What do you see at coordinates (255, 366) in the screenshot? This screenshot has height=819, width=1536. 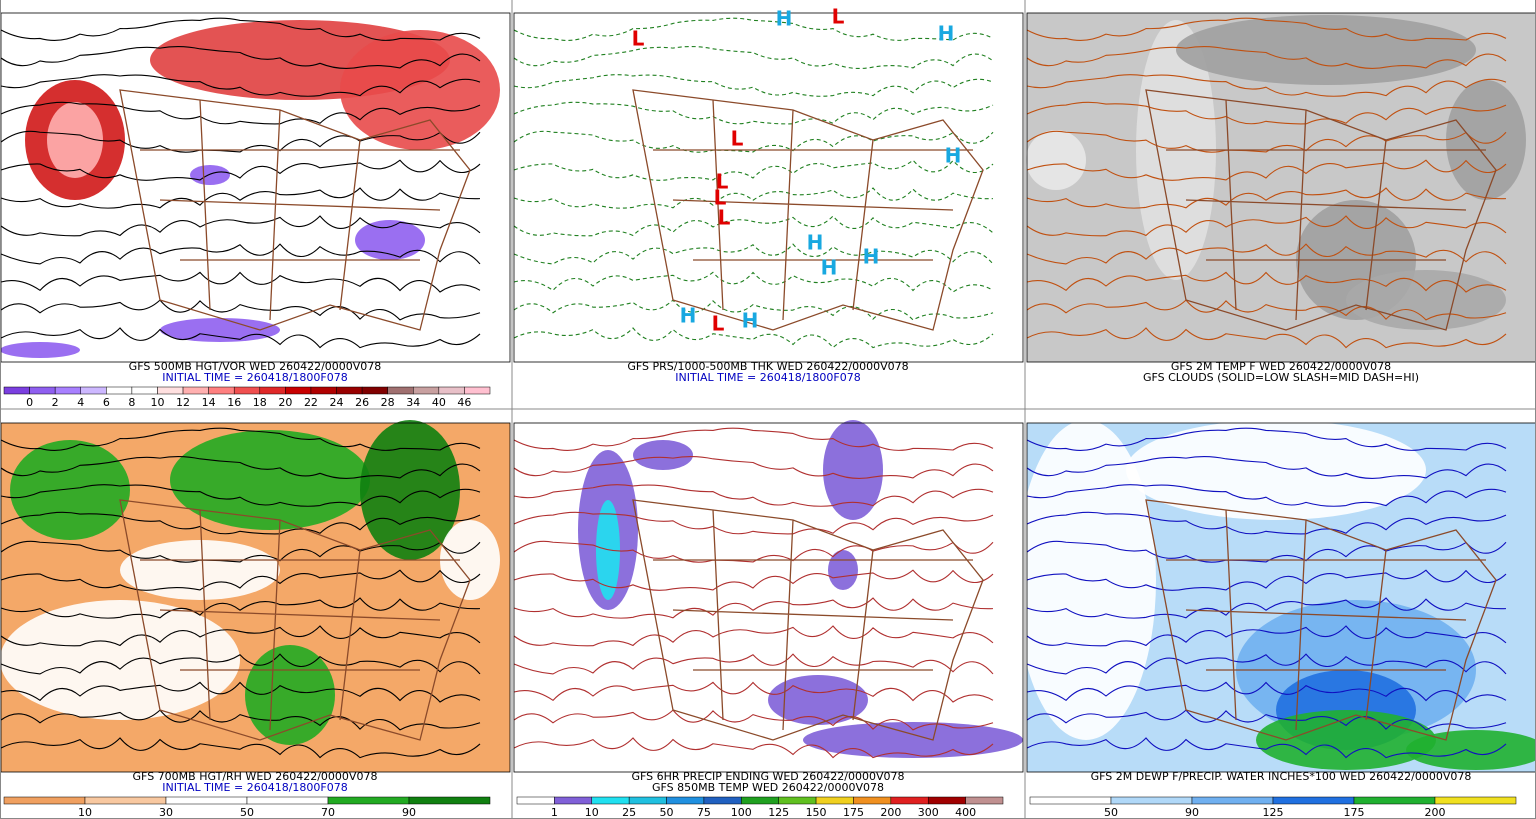 I see `caption: GFS 500MB HGT/VOR WED 260422/0000V078` at bounding box center [255, 366].